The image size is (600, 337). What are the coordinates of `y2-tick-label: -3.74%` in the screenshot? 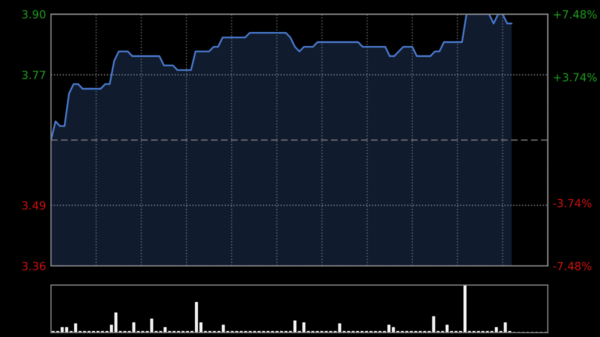 It's located at (572, 203).